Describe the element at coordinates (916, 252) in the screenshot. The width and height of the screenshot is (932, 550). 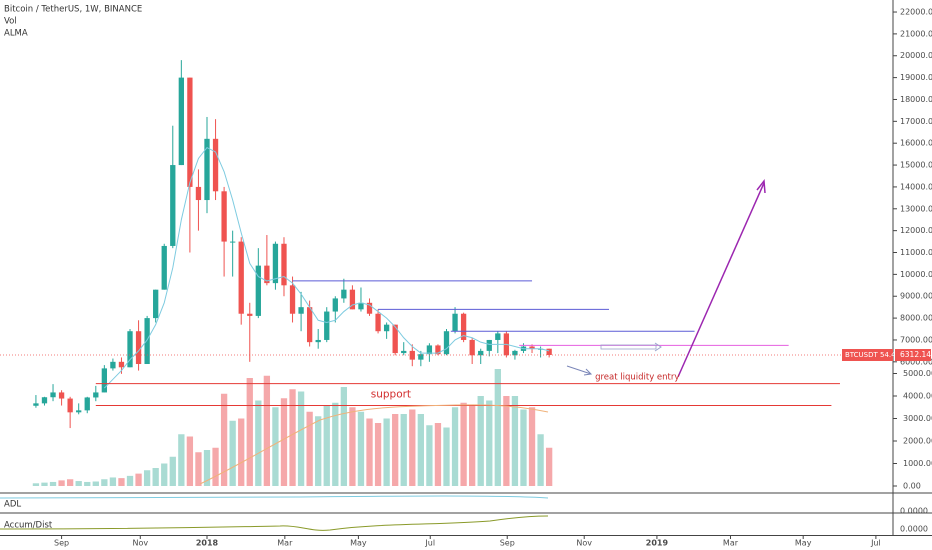
I see `y-tick-label: 11000.00` at that location.